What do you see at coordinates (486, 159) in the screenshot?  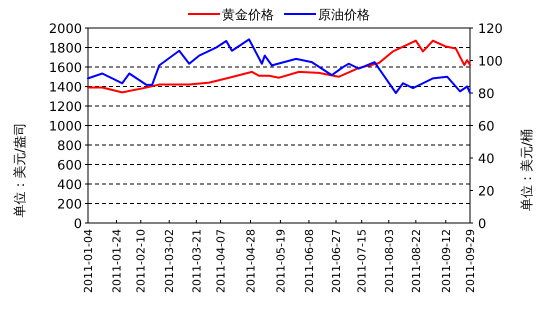 I see `y2-tick-label: 40` at bounding box center [486, 159].